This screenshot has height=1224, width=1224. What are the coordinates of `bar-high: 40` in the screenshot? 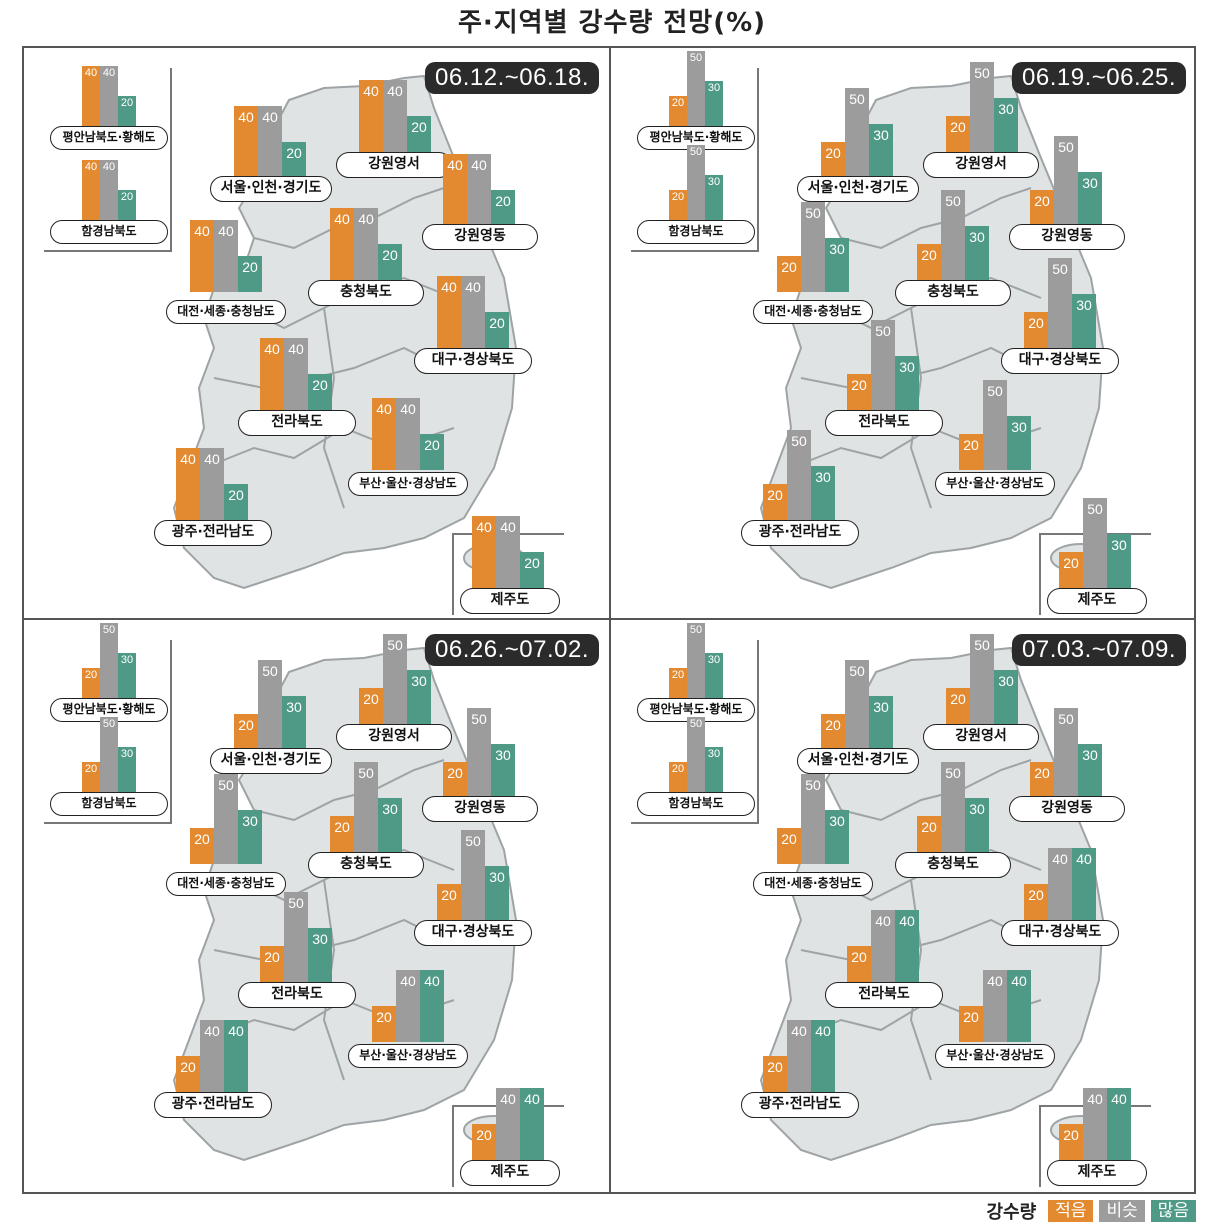 It's located at (236, 1056).